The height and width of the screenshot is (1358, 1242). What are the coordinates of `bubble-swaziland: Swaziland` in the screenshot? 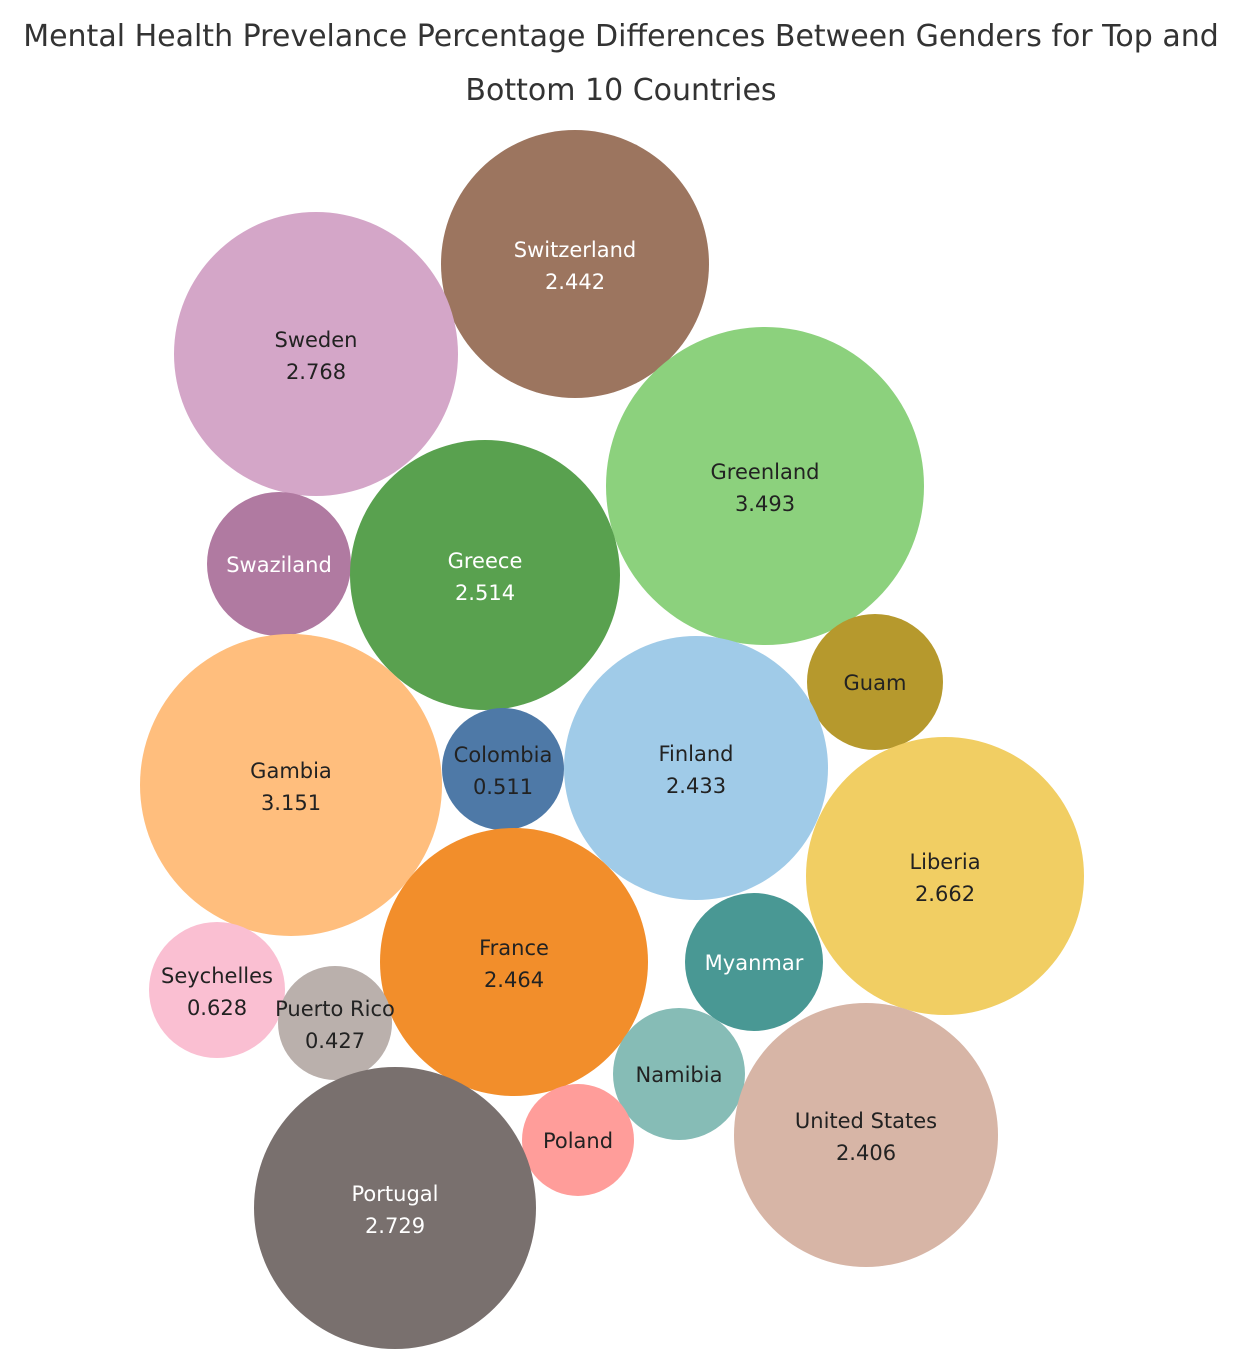 It's located at (279, 564).